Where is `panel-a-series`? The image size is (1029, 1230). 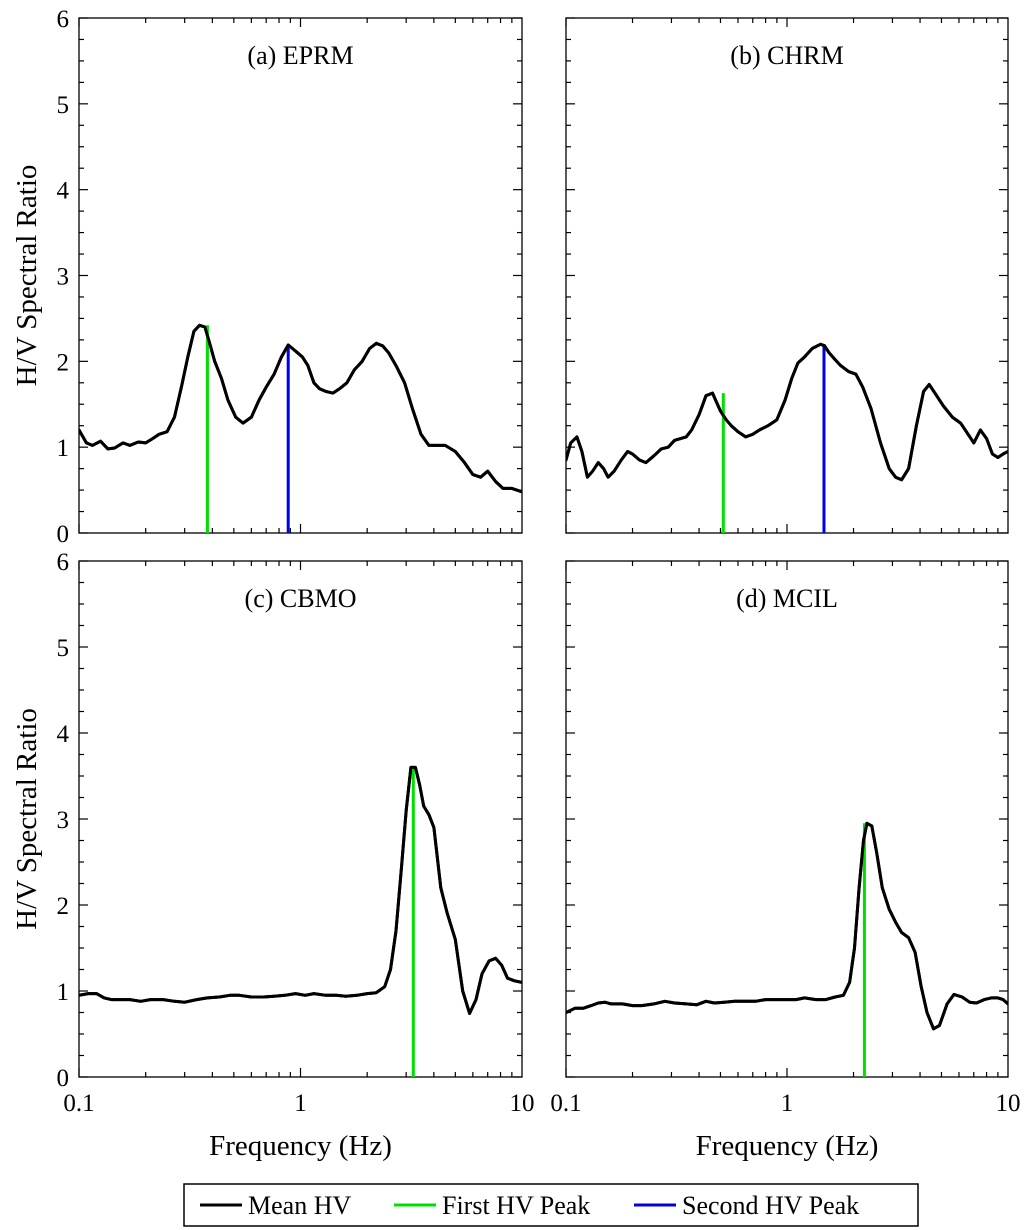 panel-a-series is located at coordinates (300, 428).